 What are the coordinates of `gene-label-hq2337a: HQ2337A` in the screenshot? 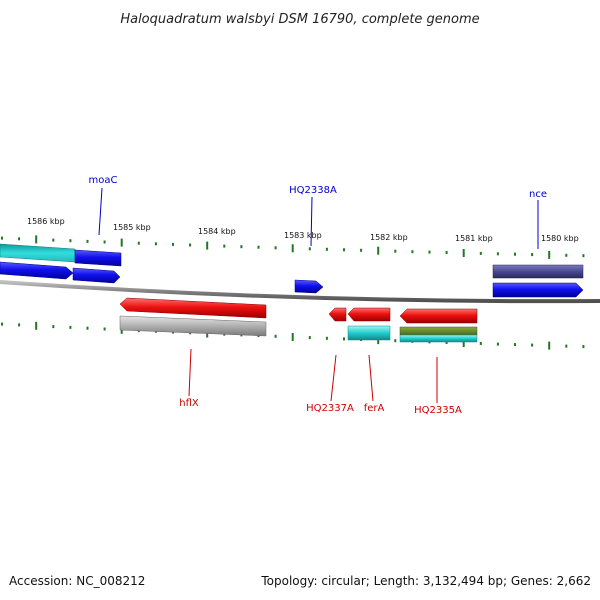 It's located at (330, 408).